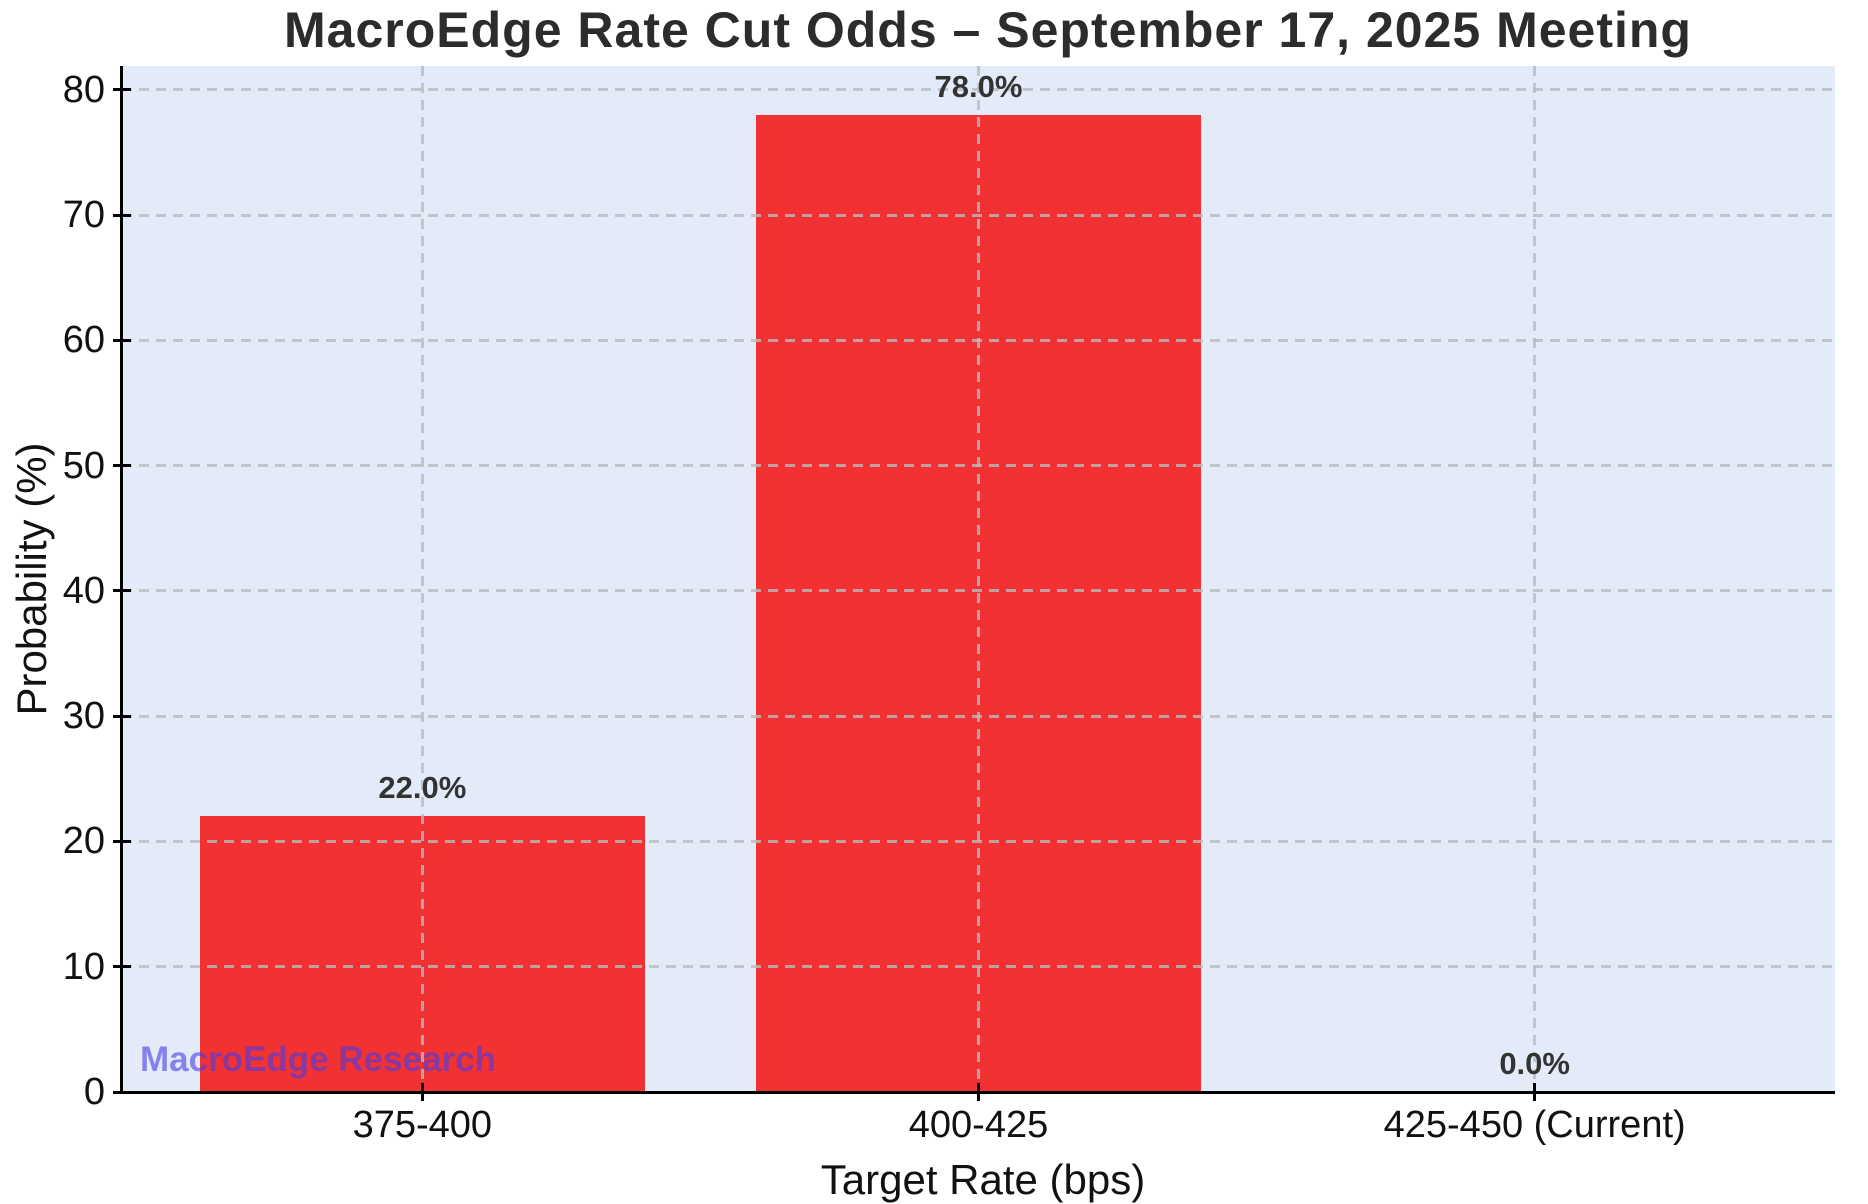 This screenshot has width=1868, height=1204. What do you see at coordinates (83, 716) in the screenshot?
I see `y-tick-label: 30` at bounding box center [83, 716].